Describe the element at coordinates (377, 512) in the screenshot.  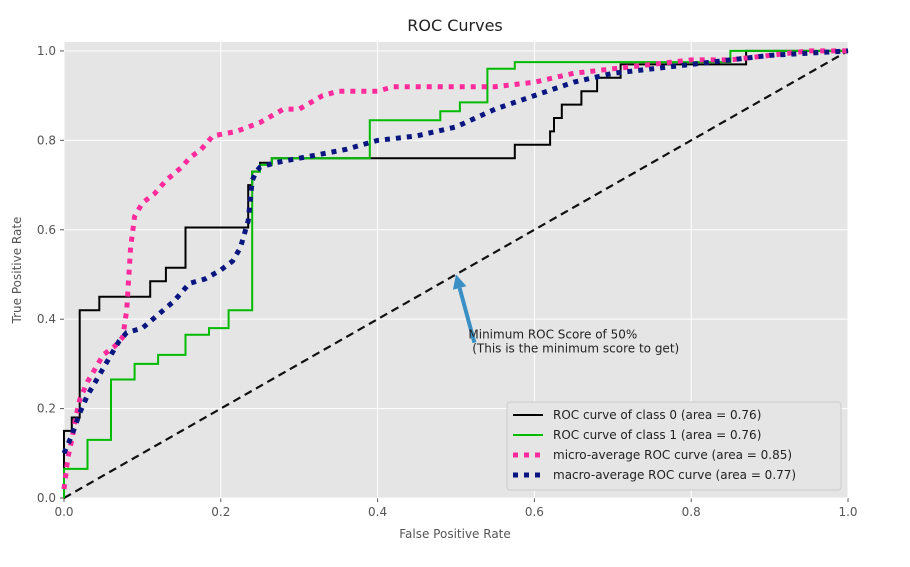
I see `x-tick-label: 0.4` at that location.